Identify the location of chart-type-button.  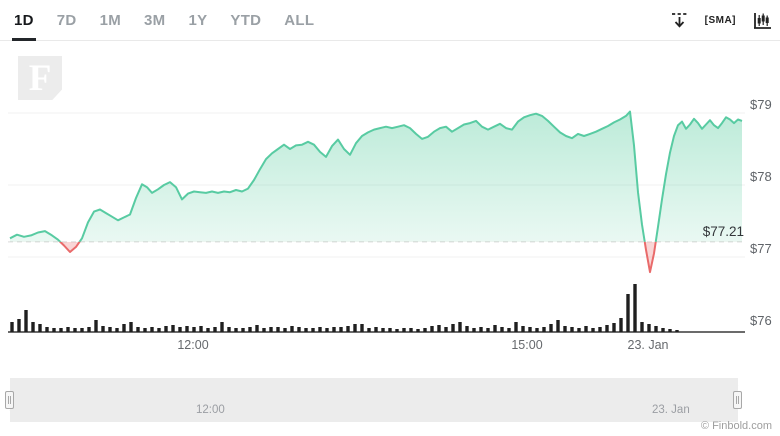
(762, 21).